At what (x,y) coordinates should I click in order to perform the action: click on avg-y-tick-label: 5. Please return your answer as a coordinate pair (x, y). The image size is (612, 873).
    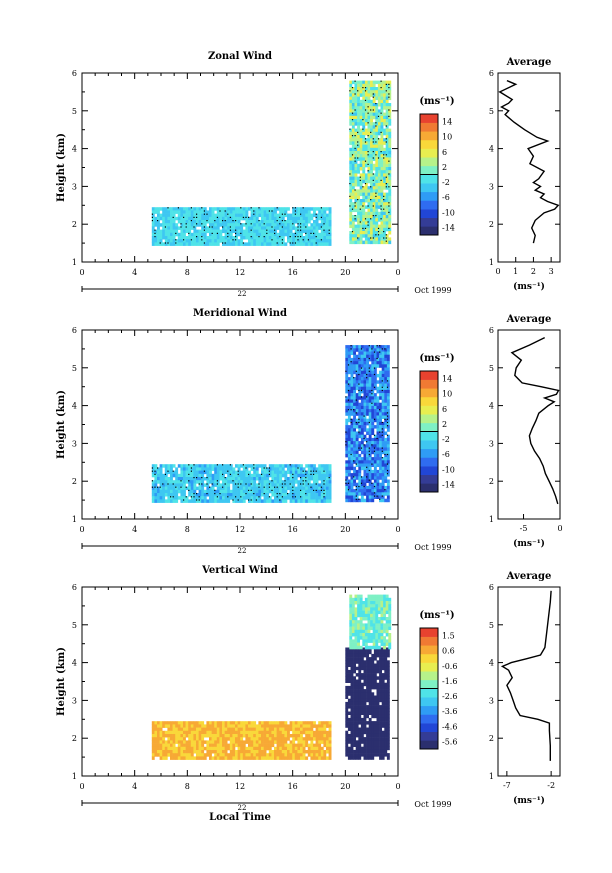
    Looking at the image, I should click on (491, 111).